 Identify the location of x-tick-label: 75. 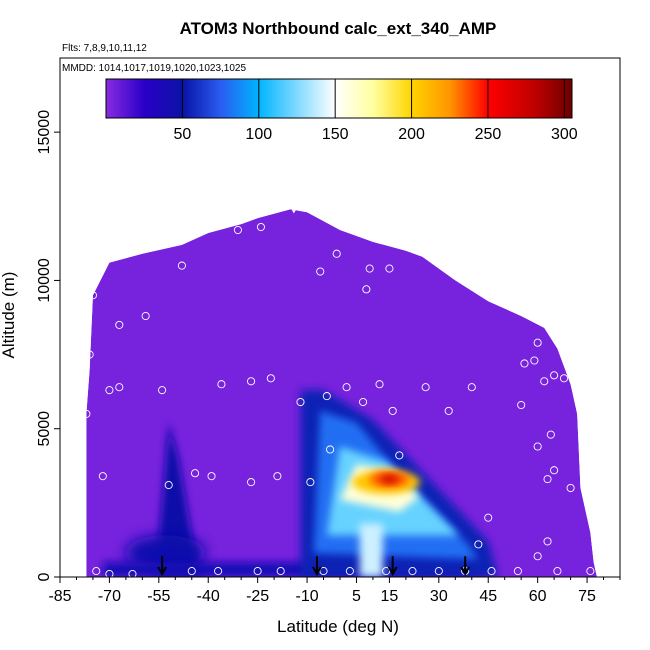
(587, 596).